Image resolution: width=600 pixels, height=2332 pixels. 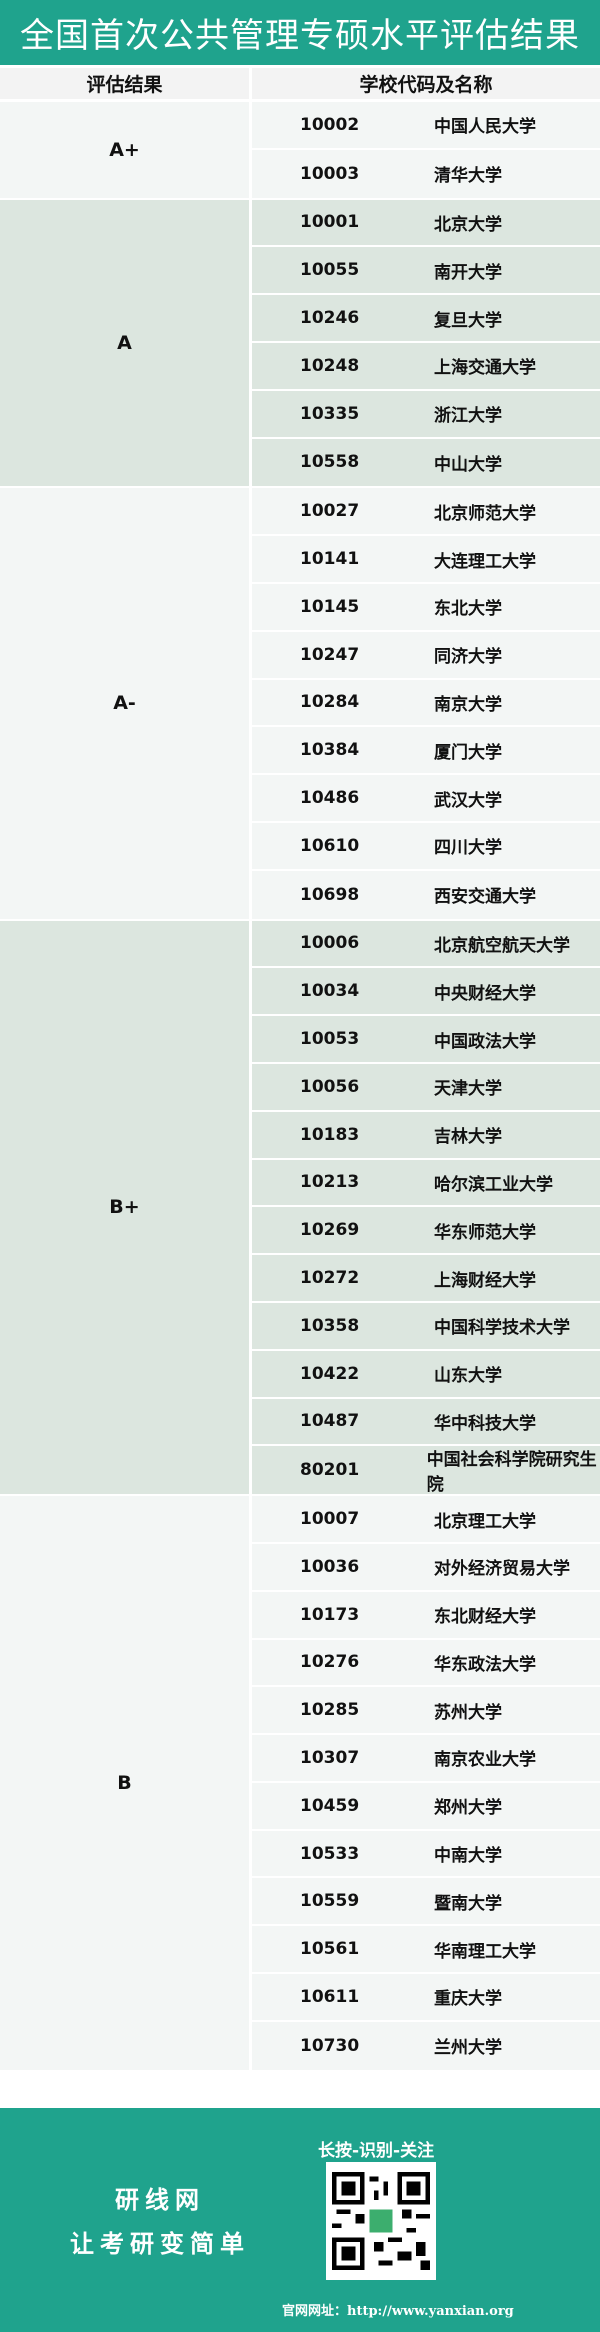 I want to click on table-row: 10335 浙江大学, so click(x=426, y=415).